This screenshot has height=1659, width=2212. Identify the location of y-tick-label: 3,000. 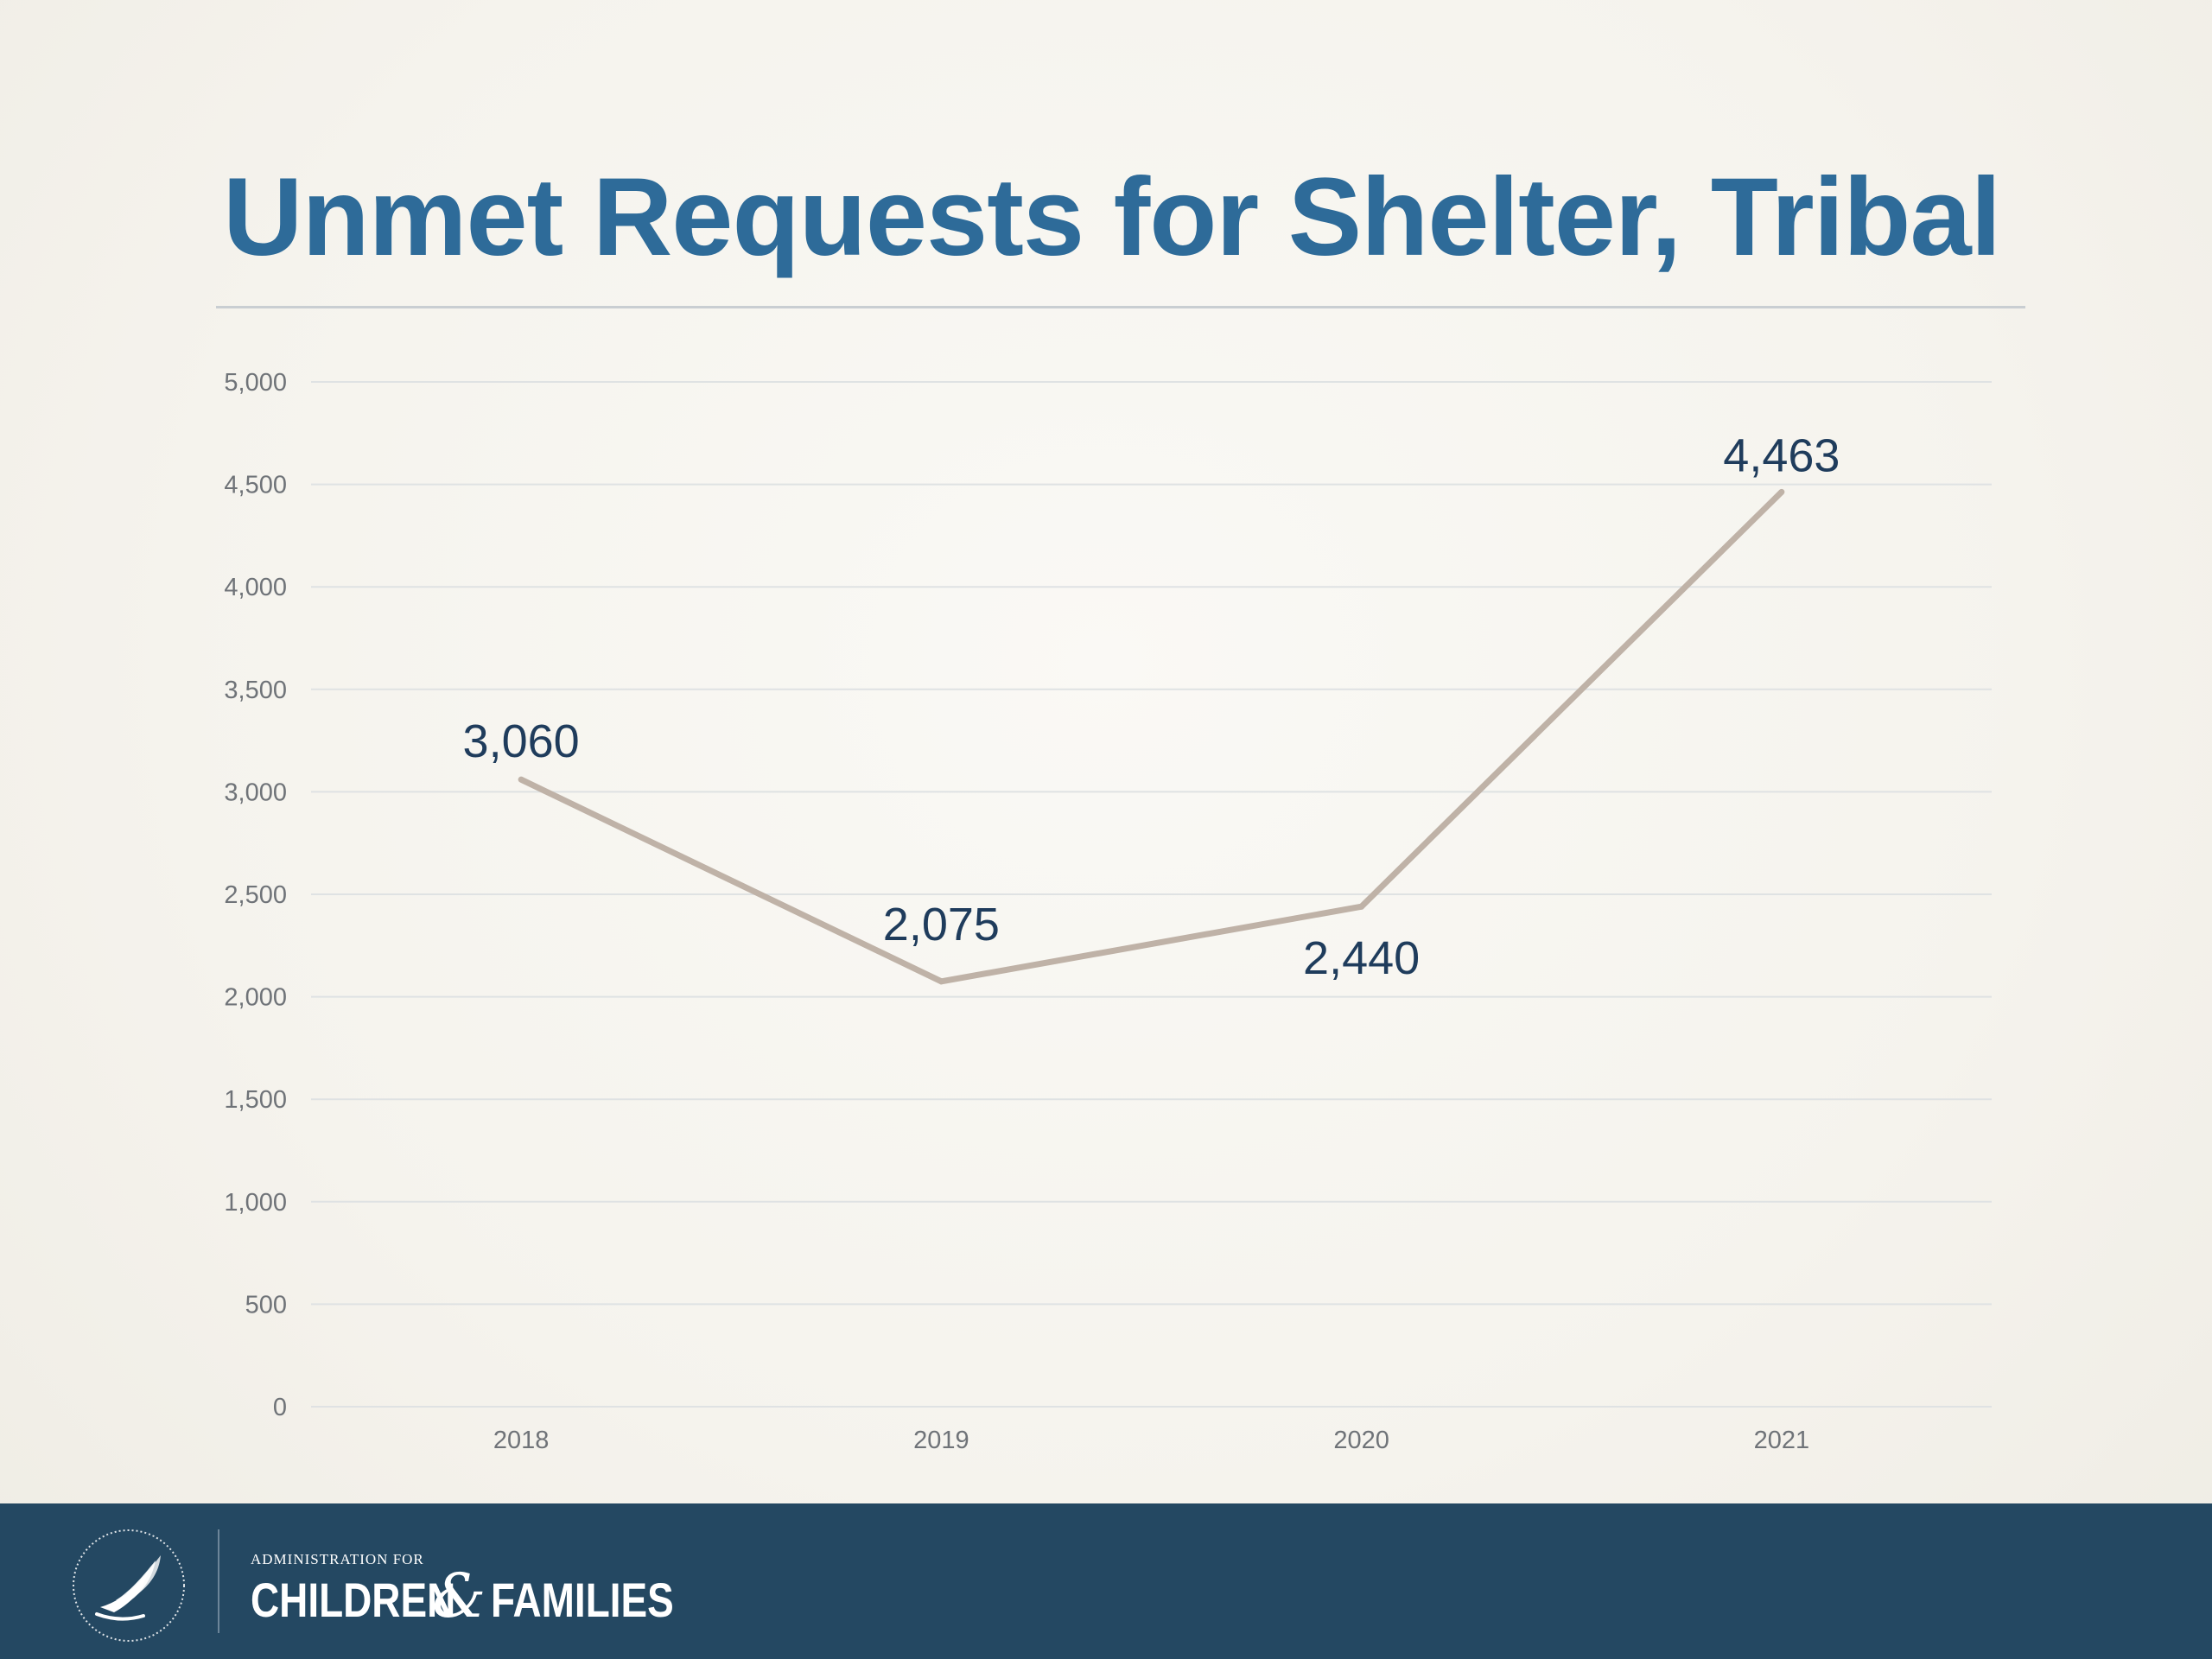
(255, 792).